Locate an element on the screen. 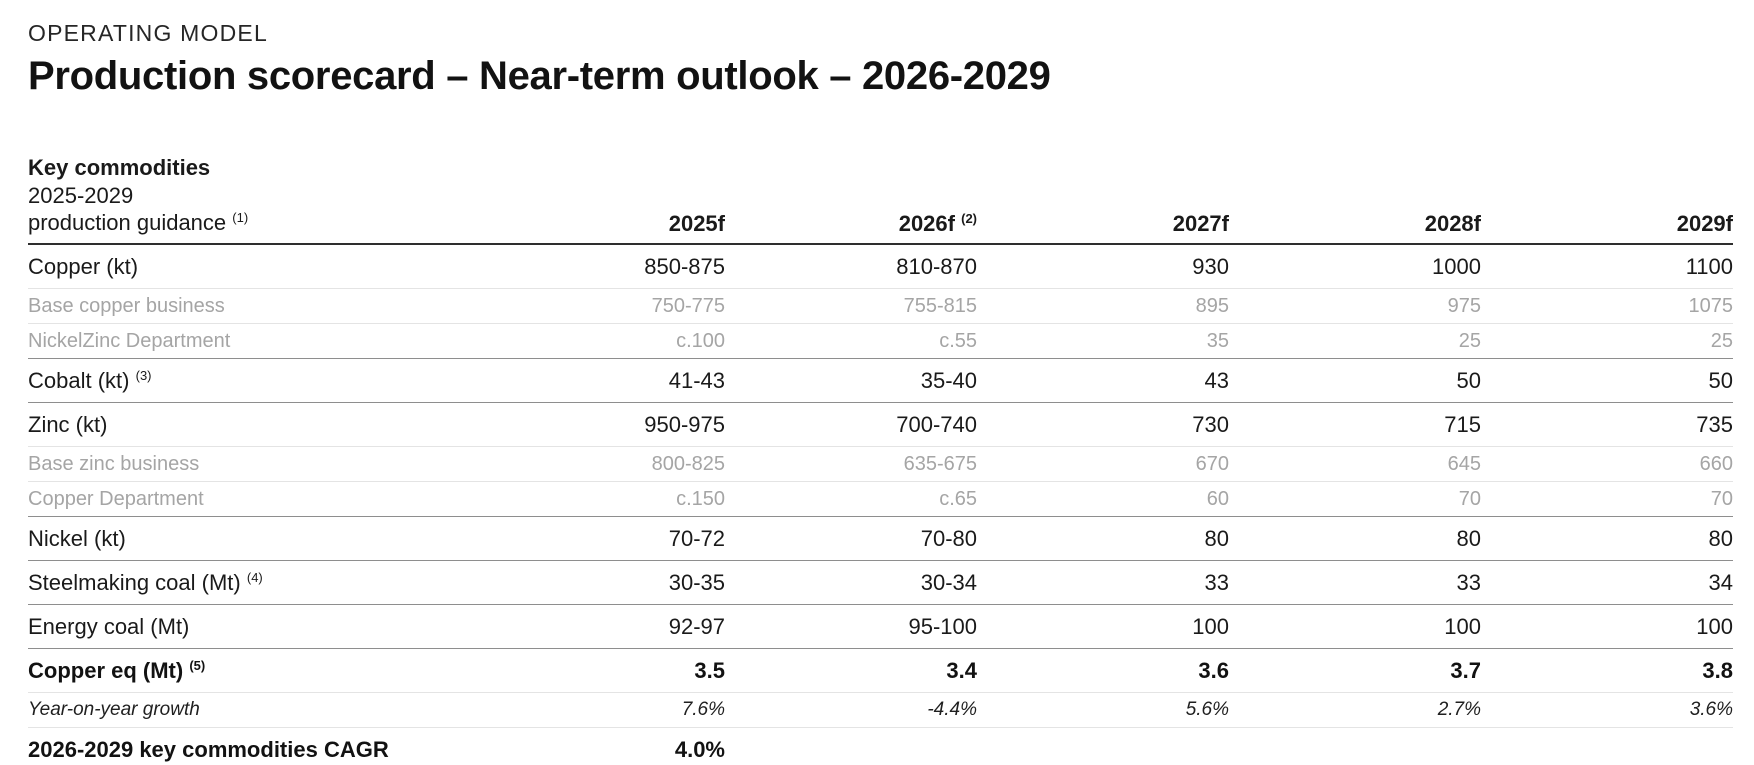 Image resolution: width=1754 pixels, height=765 pixels. cell-value: 750-775 is located at coordinates (688, 305).